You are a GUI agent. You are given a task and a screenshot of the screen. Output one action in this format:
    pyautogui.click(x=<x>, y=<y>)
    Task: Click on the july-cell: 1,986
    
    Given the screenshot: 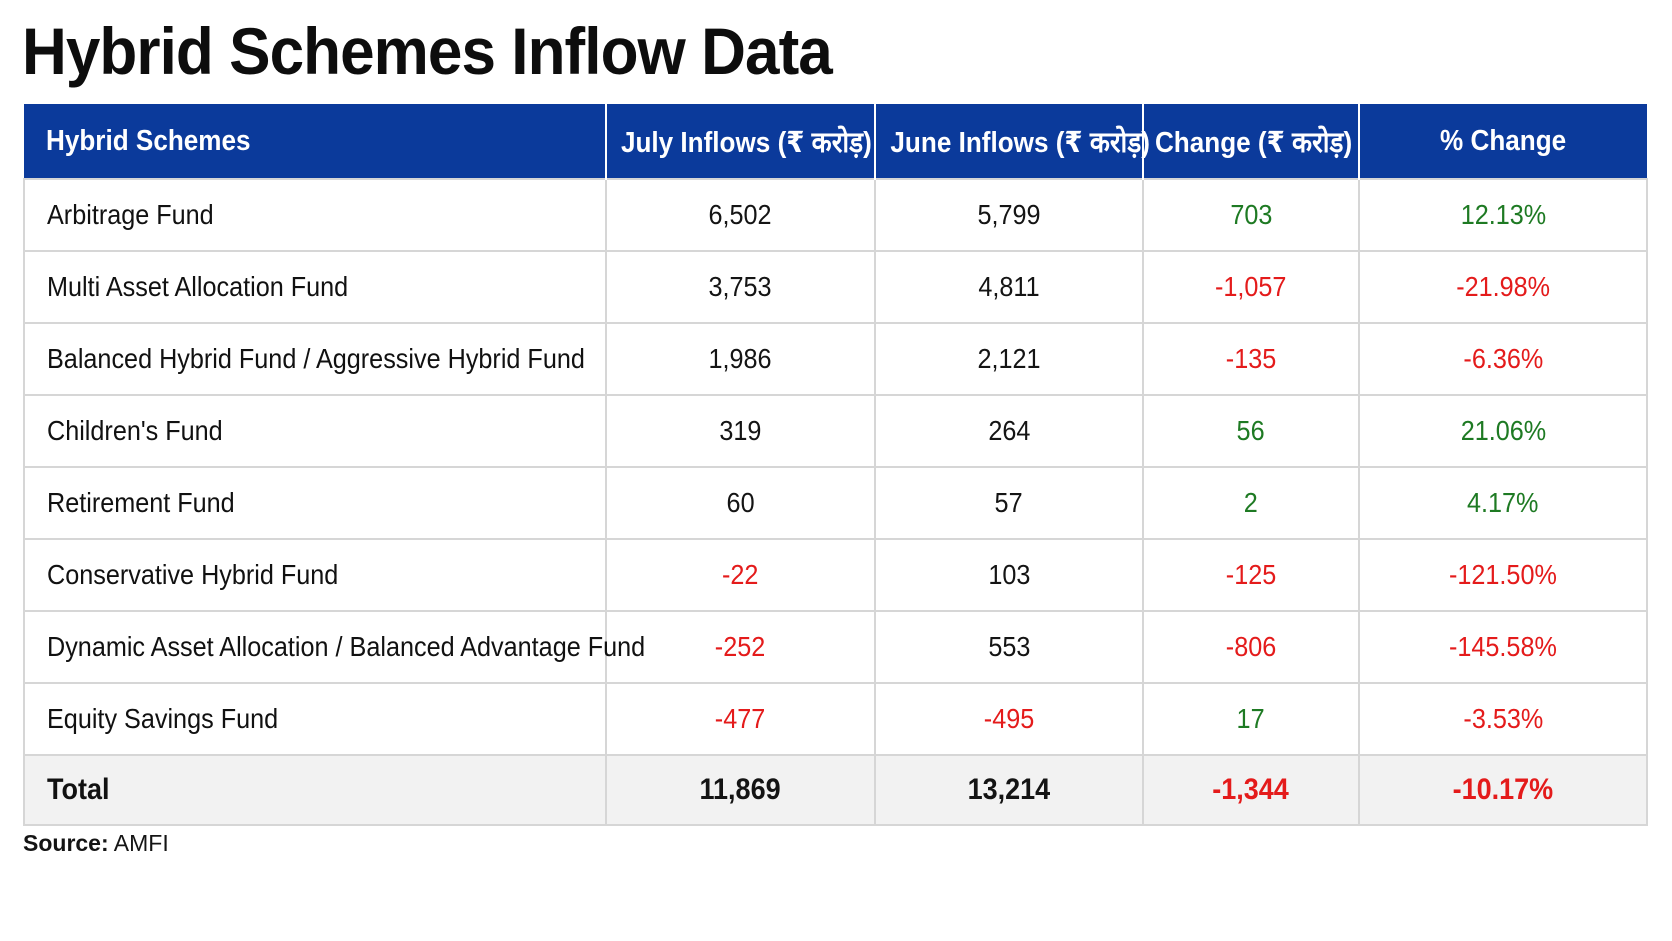 What is the action you would take?
    pyautogui.click(x=740, y=359)
    